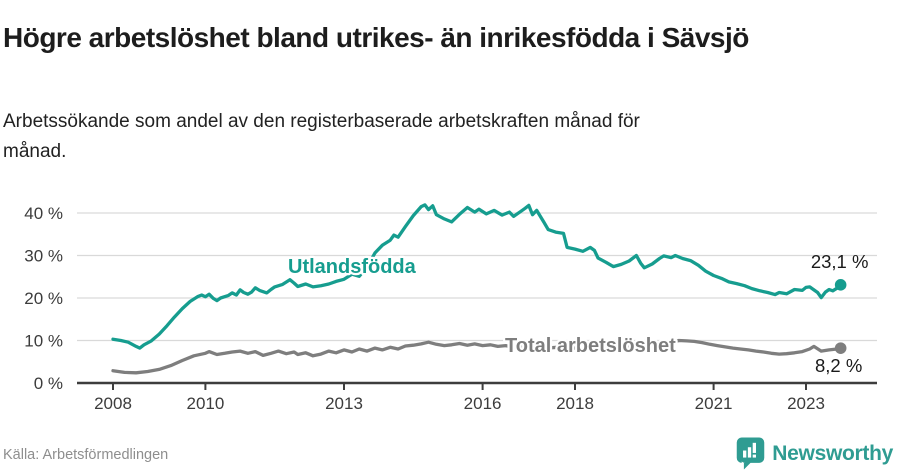  I want to click on x-tick-label: 2016, so click(483, 403).